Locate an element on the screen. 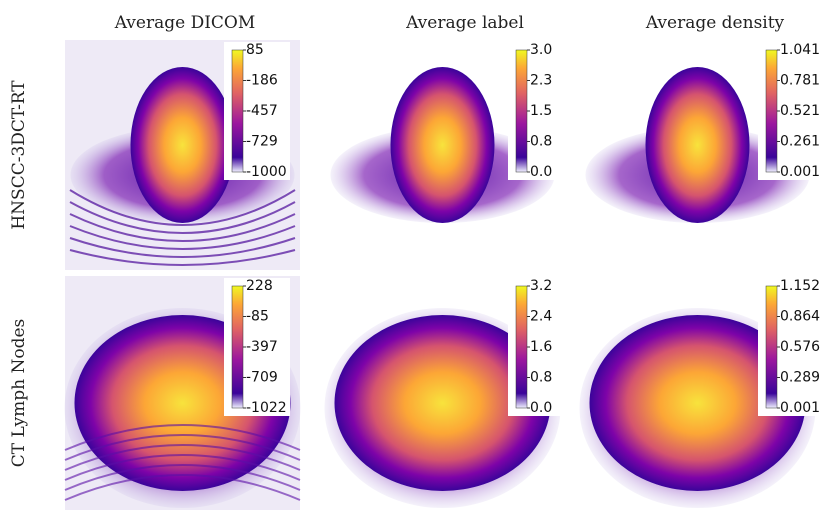 The width and height of the screenshot is (825, 510). row-label: CT Lymph Nodes is located at coordinates (19, 393).